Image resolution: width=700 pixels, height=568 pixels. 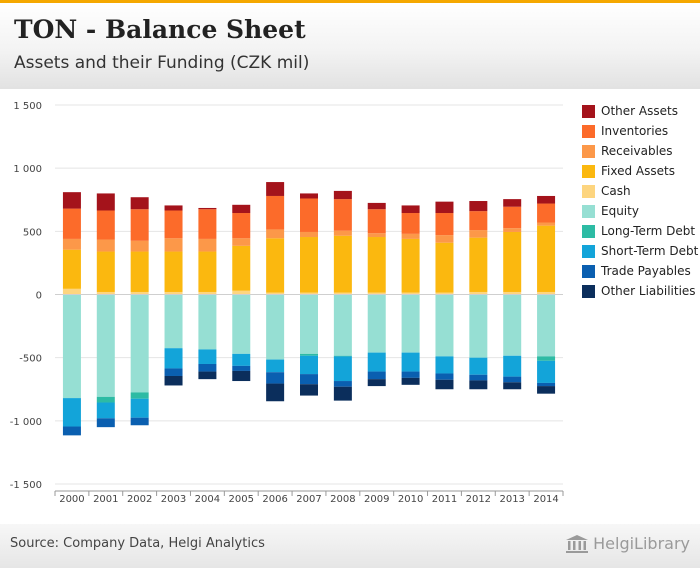 What do you see at coordinates (241, 499) in the screenshot?
I see `x-tick-label: 2005` at bounding box center [241, 499].